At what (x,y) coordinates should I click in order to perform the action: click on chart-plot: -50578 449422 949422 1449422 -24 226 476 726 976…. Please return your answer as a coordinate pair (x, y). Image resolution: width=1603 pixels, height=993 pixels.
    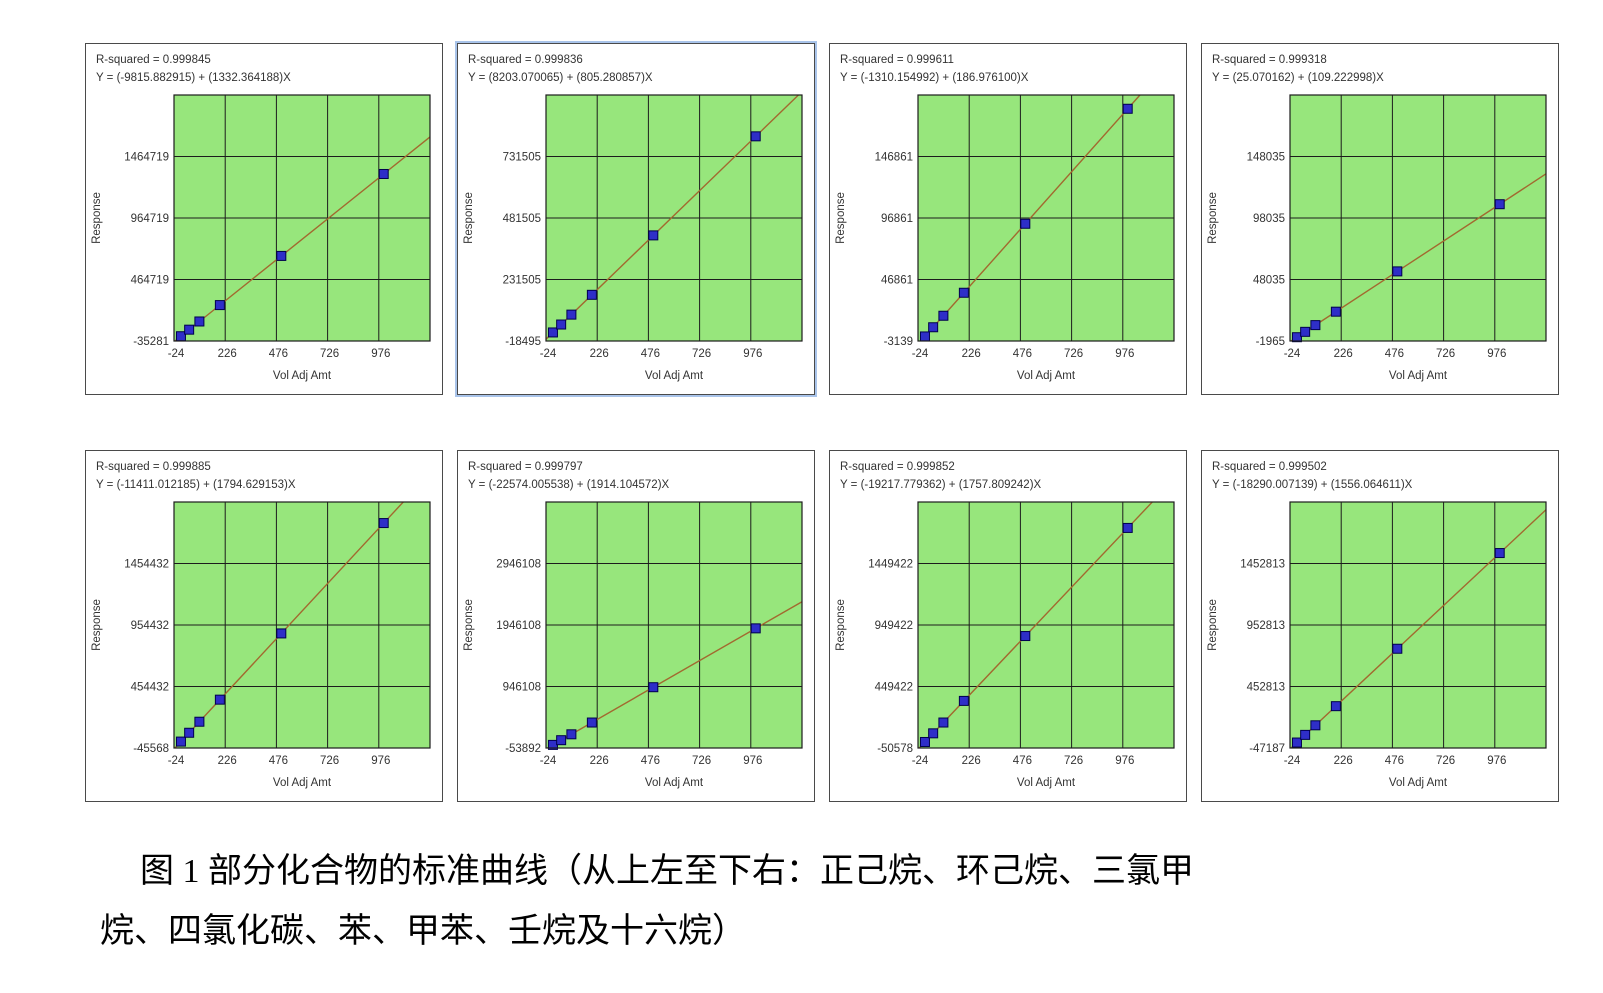
    Looking at the image, I should click on (1005, 645).